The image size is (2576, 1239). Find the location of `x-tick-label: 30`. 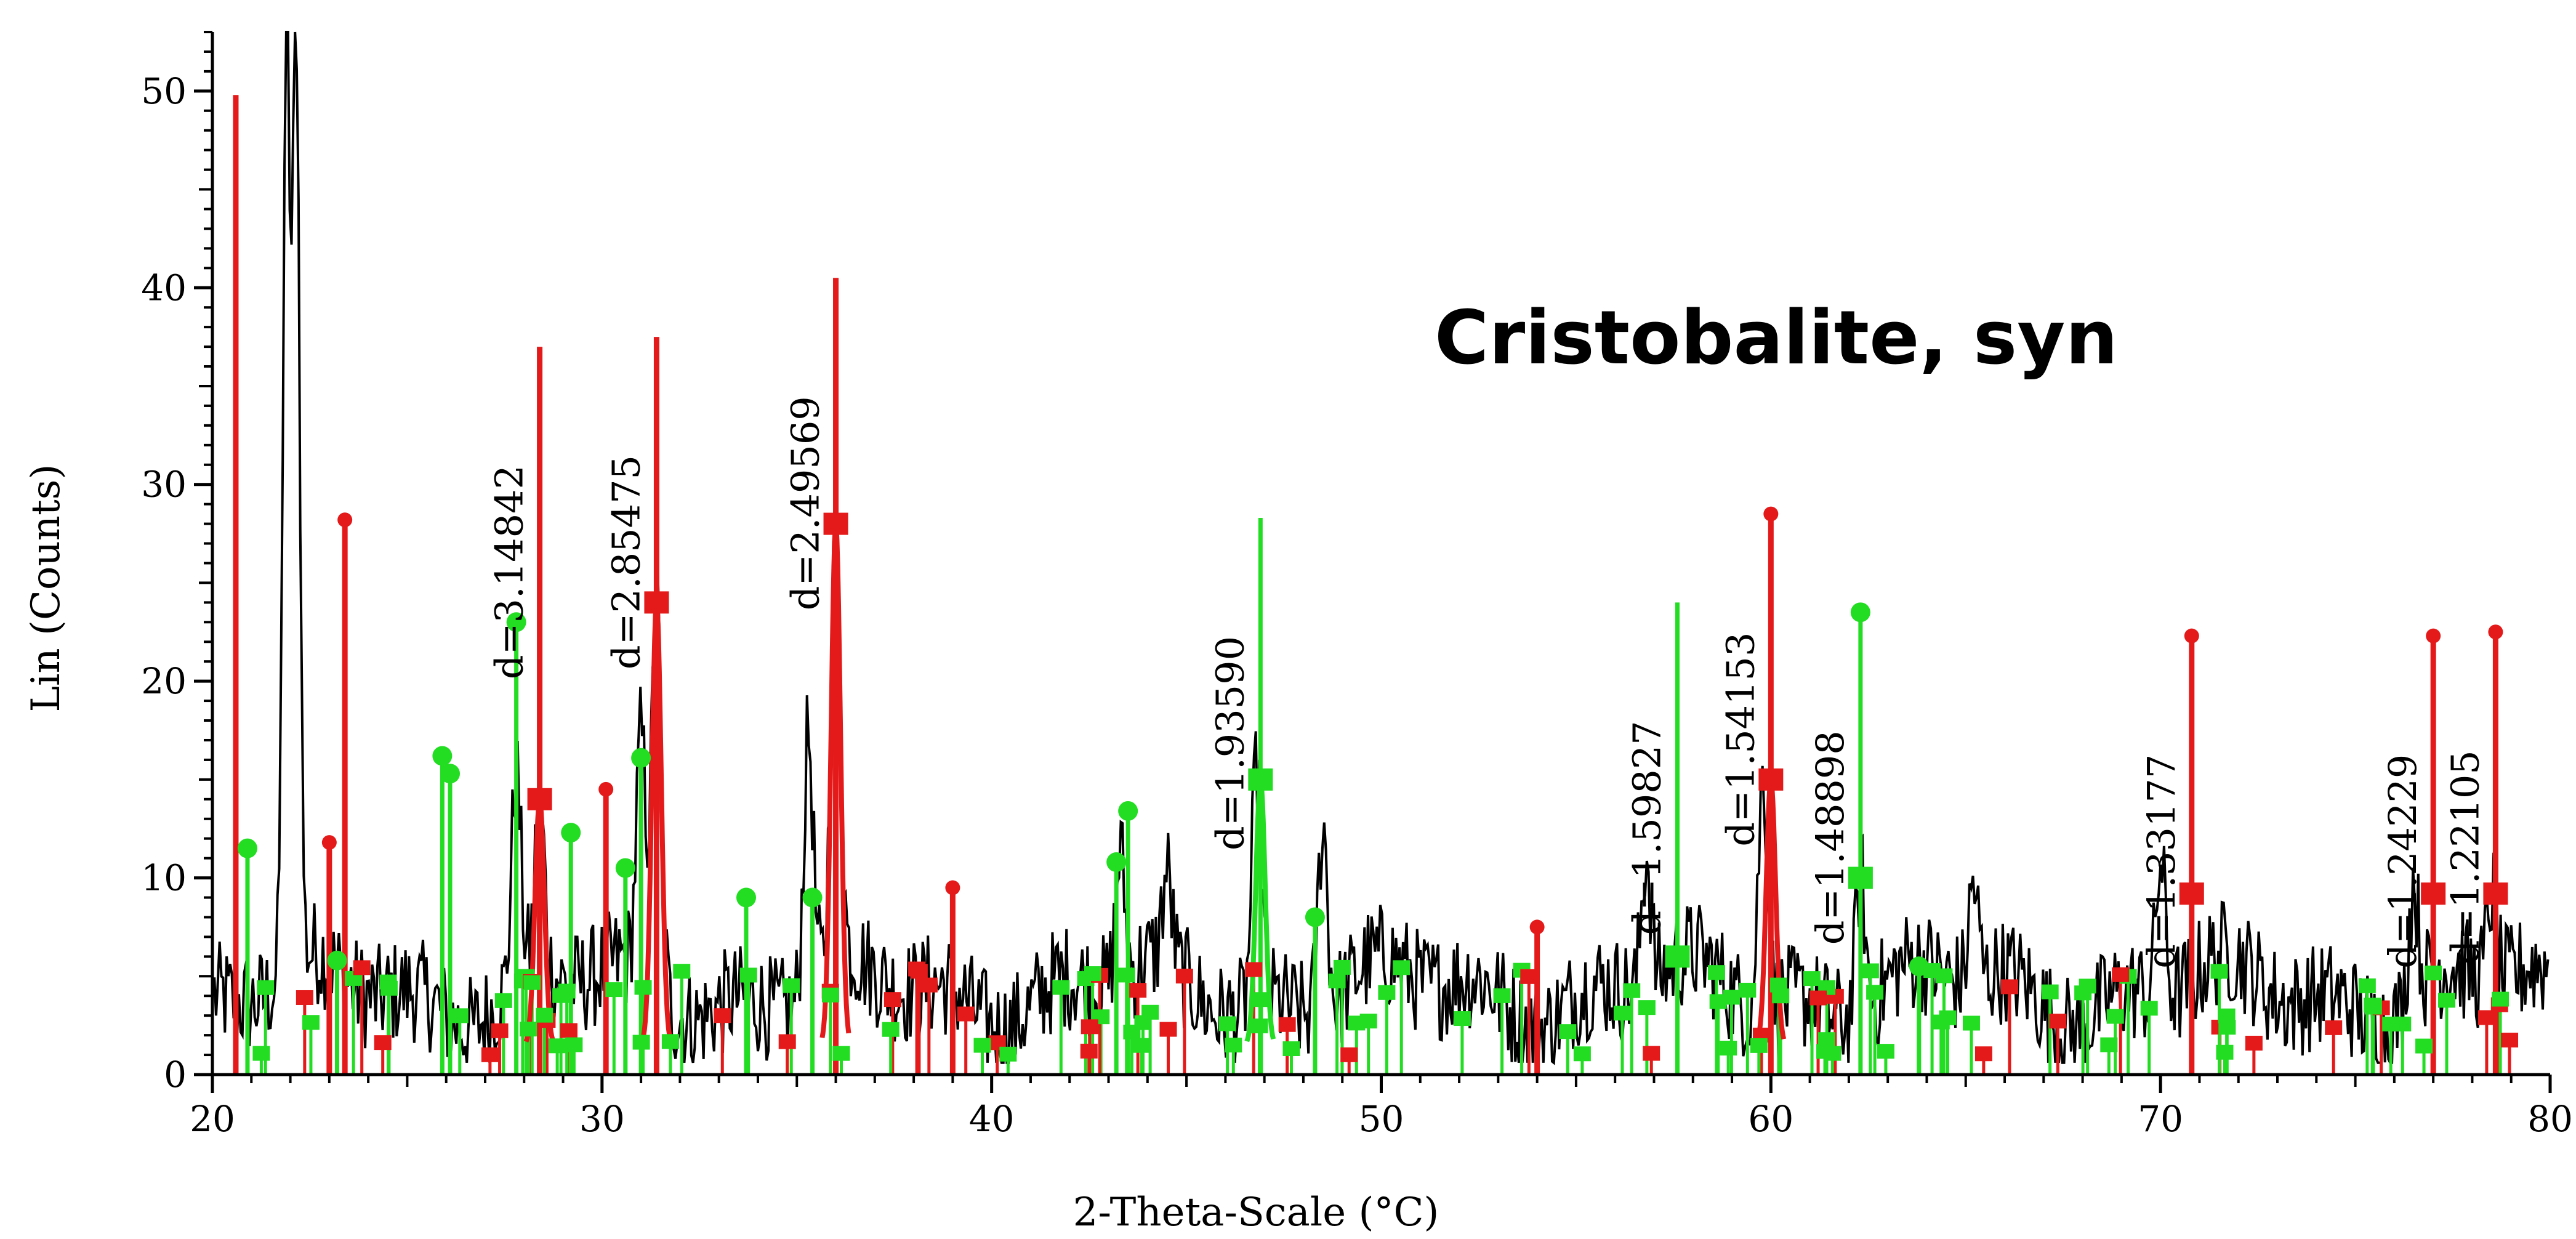

x-tick-label: 30 is located at coordinates (602, 1119).